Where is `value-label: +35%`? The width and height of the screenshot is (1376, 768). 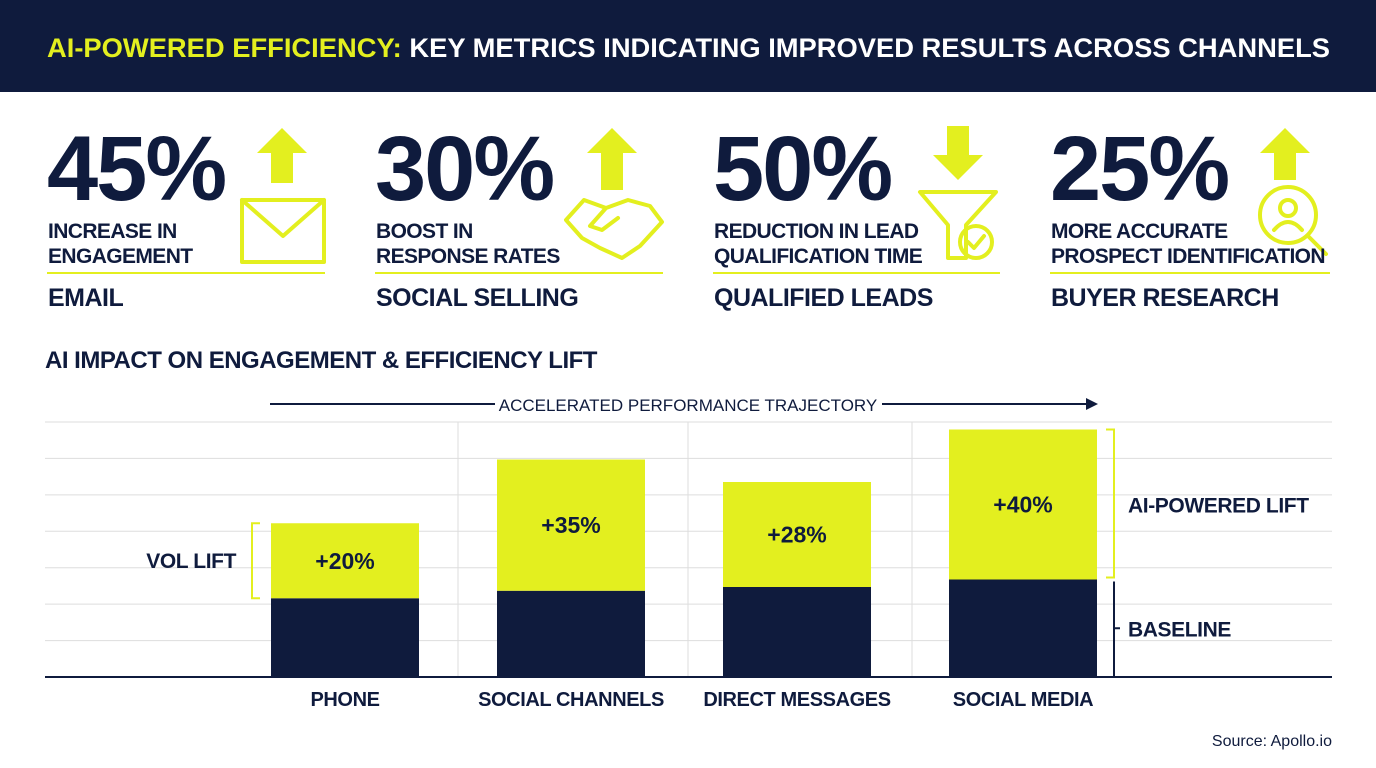
value-label: +35% is located at coordinates (570, 525).